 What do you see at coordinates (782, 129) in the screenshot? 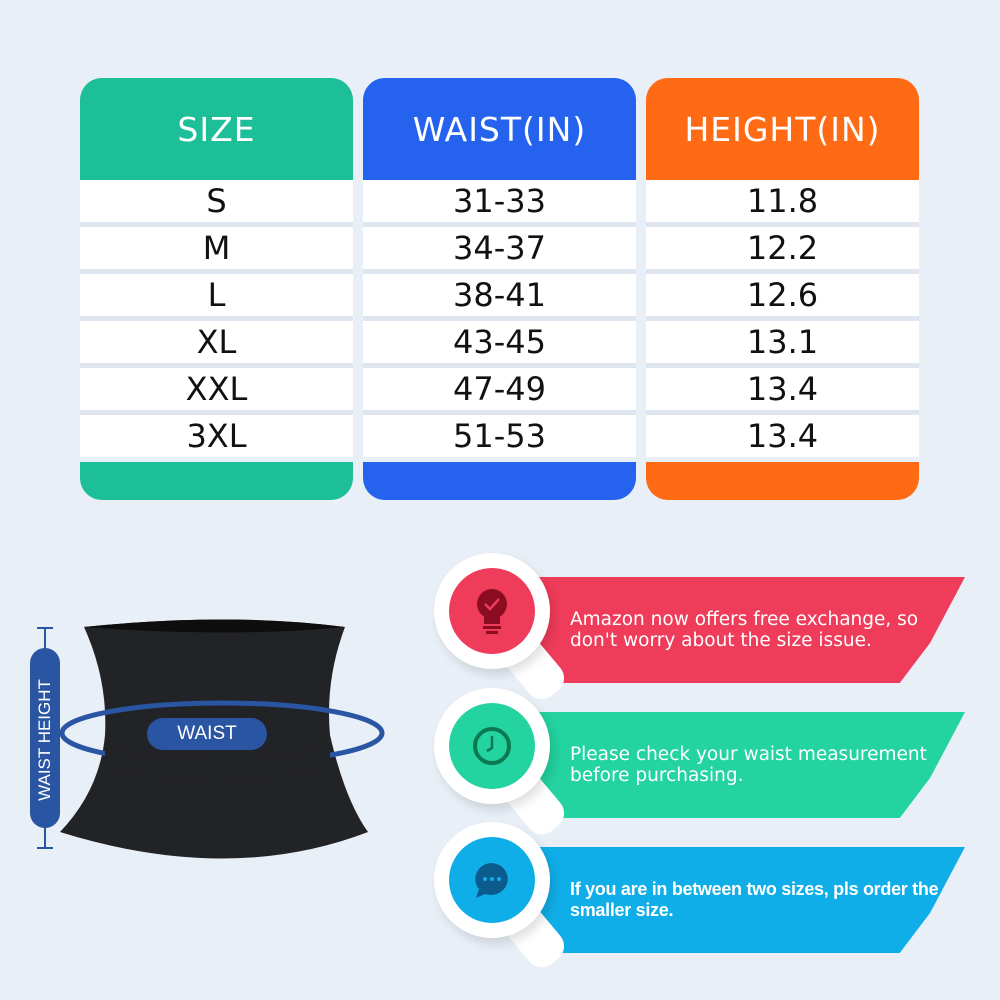
I see `height-header: HEIGHT(IN)` at bounding box center [782, 129].